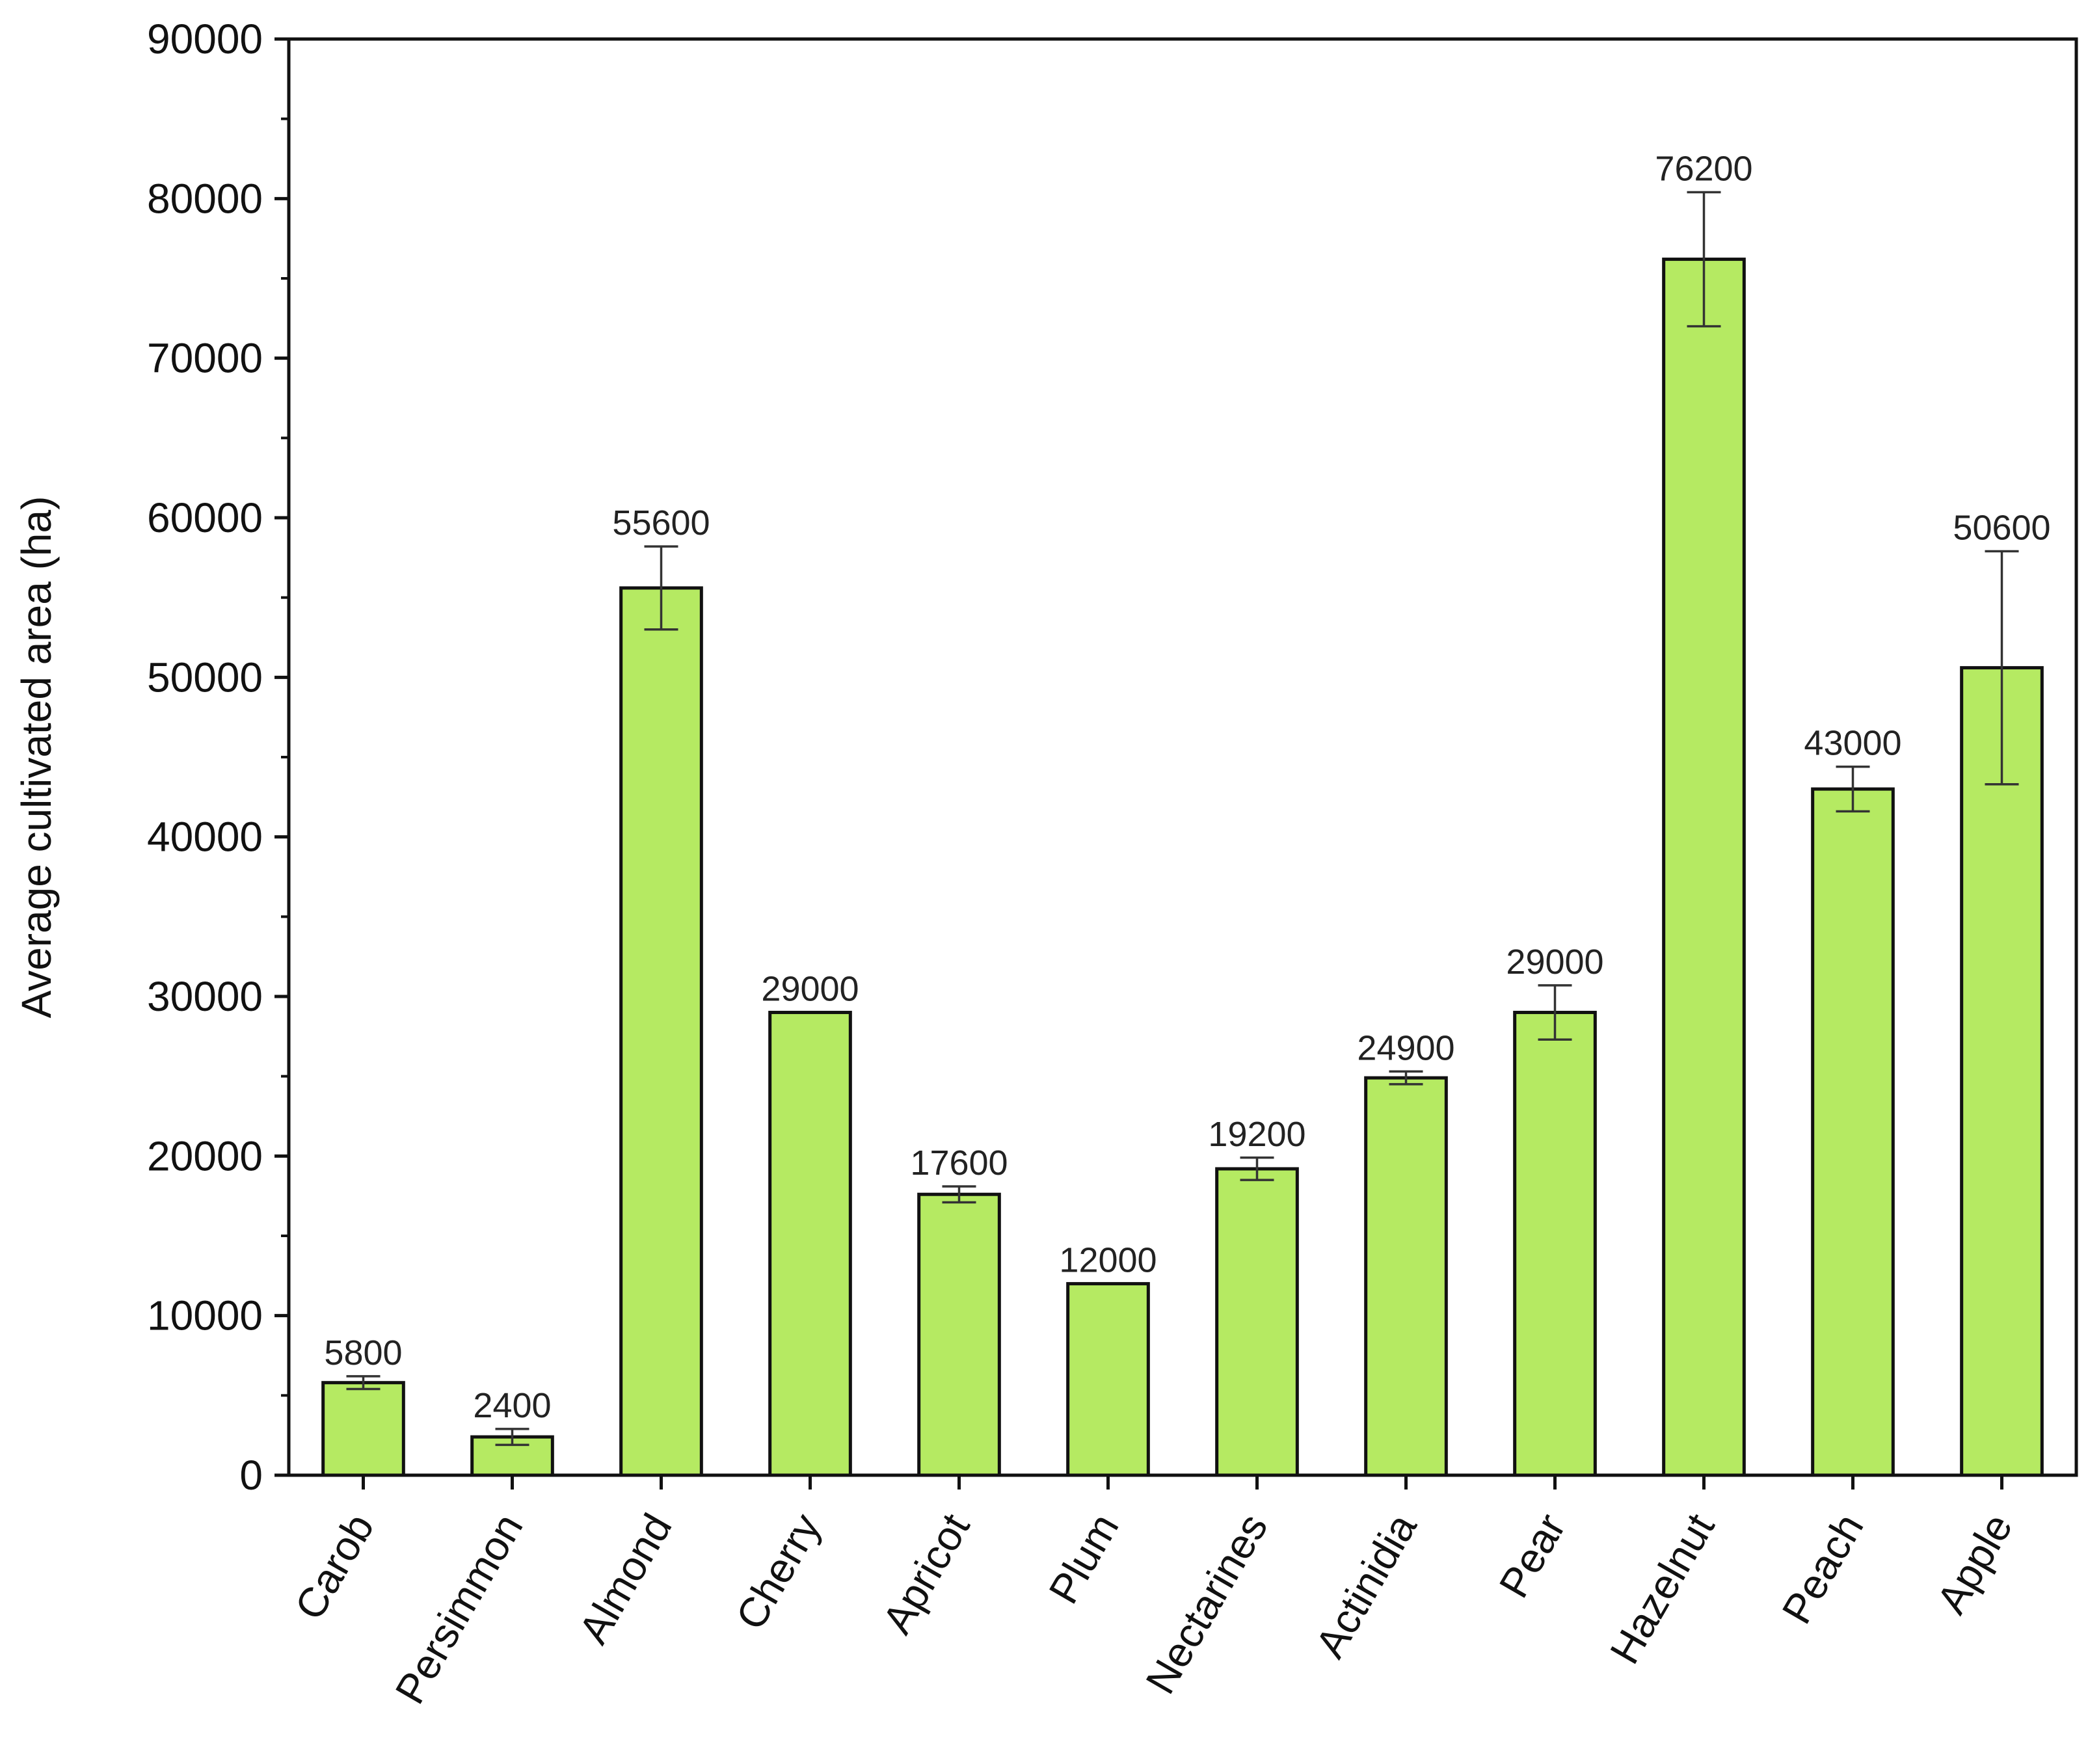  What do you see at coordinates (363, 1429) in the screenshot?
I see `bar-carob` at bounding box center [363, 1429].